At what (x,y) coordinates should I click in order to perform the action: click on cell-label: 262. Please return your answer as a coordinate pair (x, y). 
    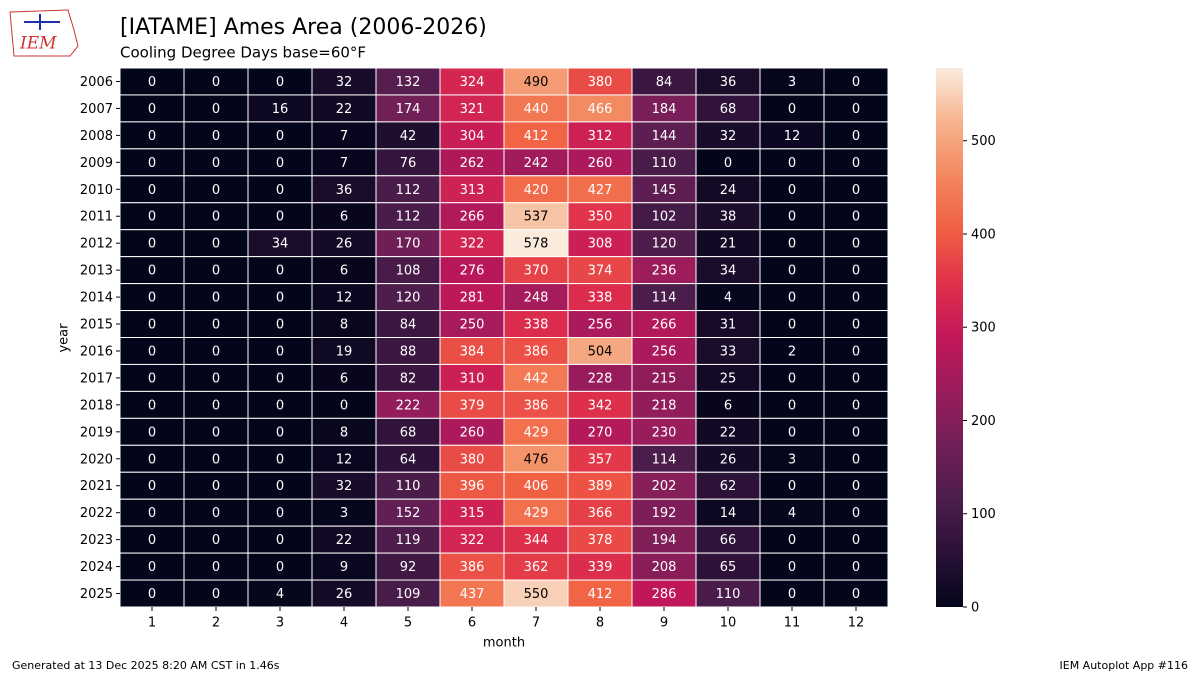
    Looking at the image, I should click on (472, 163).